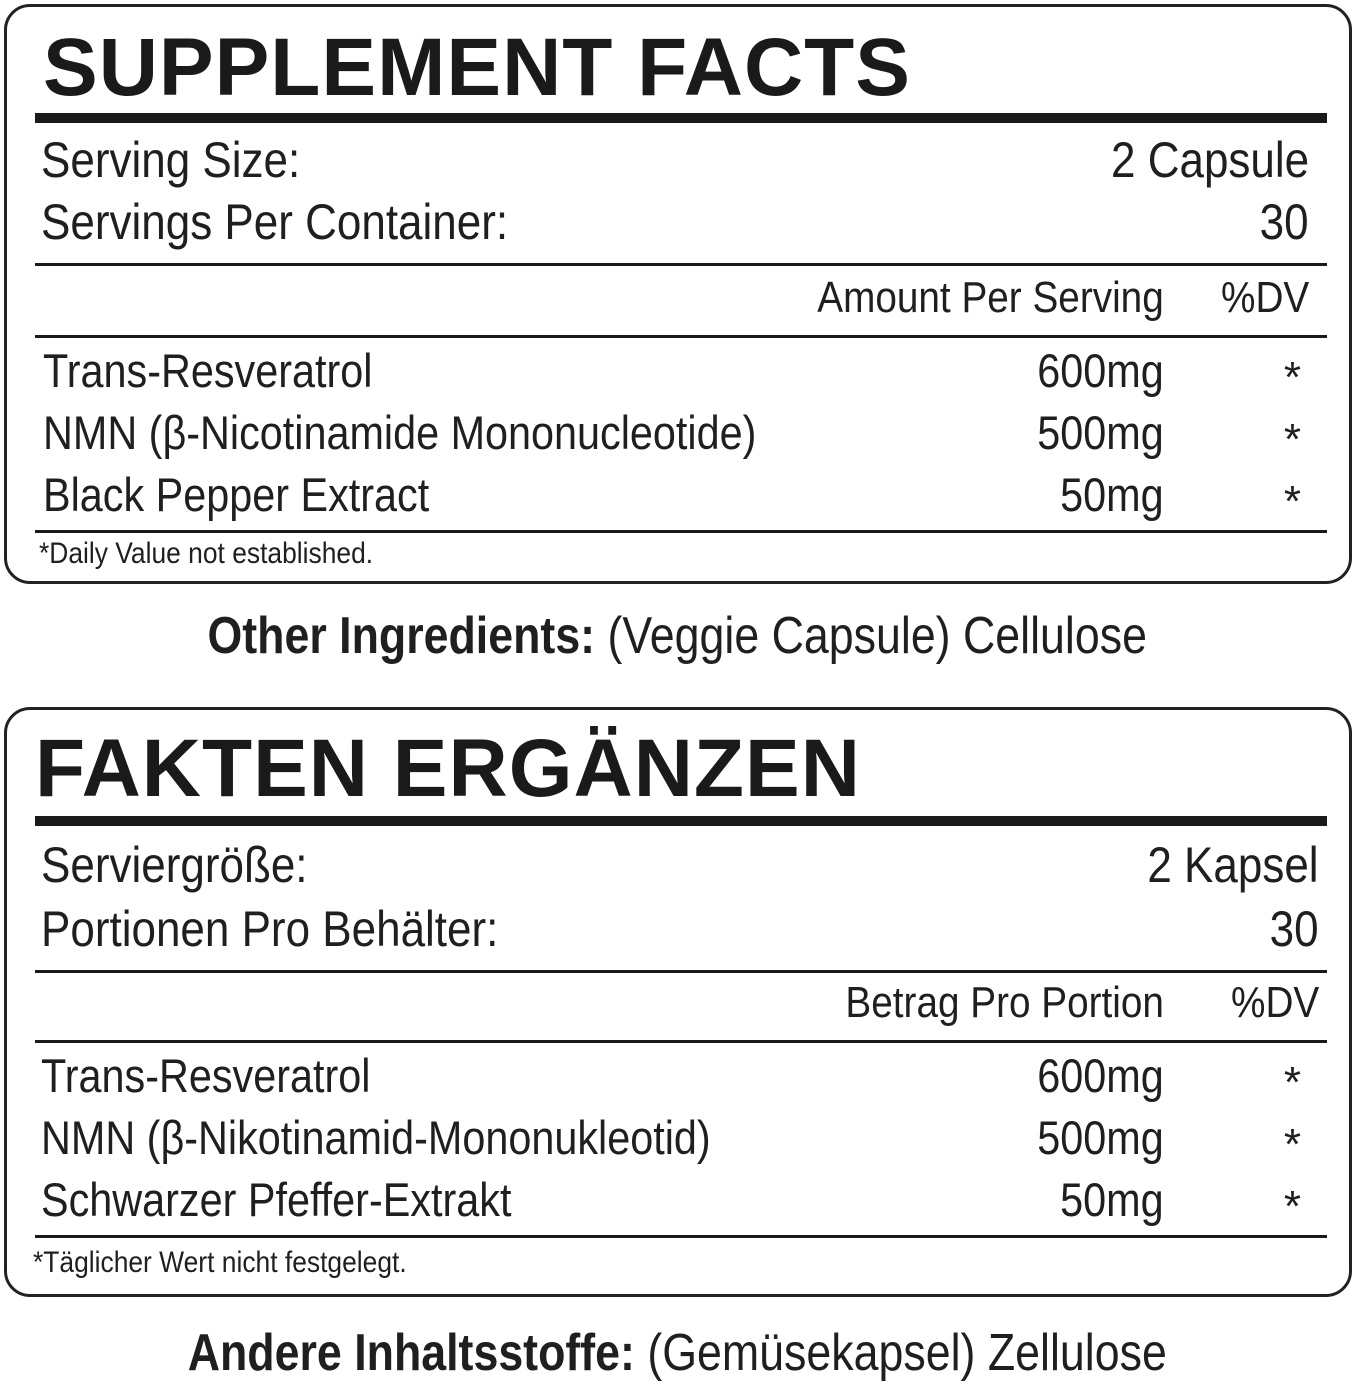 The width and height of the screenshot is (1355, 1390). Describe the element at coordinates (206, 553) in the screenshot. I see `footnote: *Daily Value not established.` at that location.